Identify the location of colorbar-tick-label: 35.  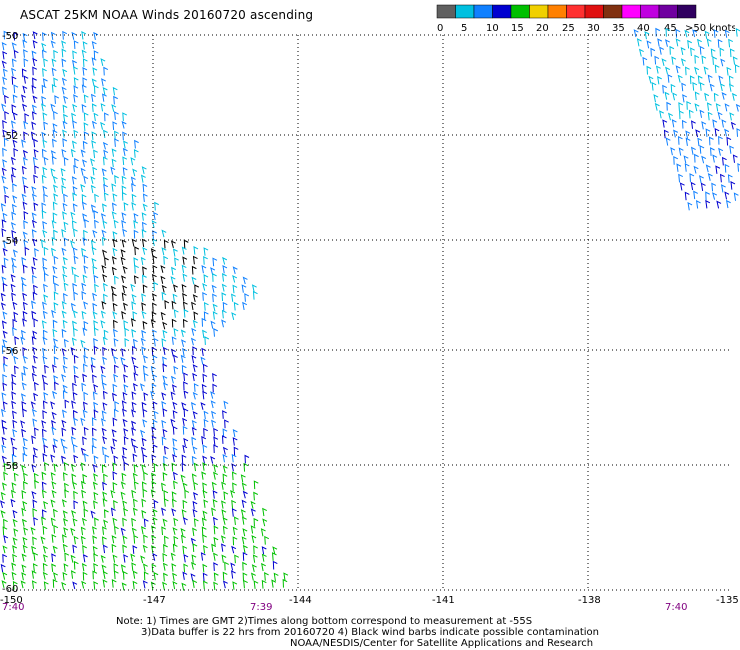
(618, 28).